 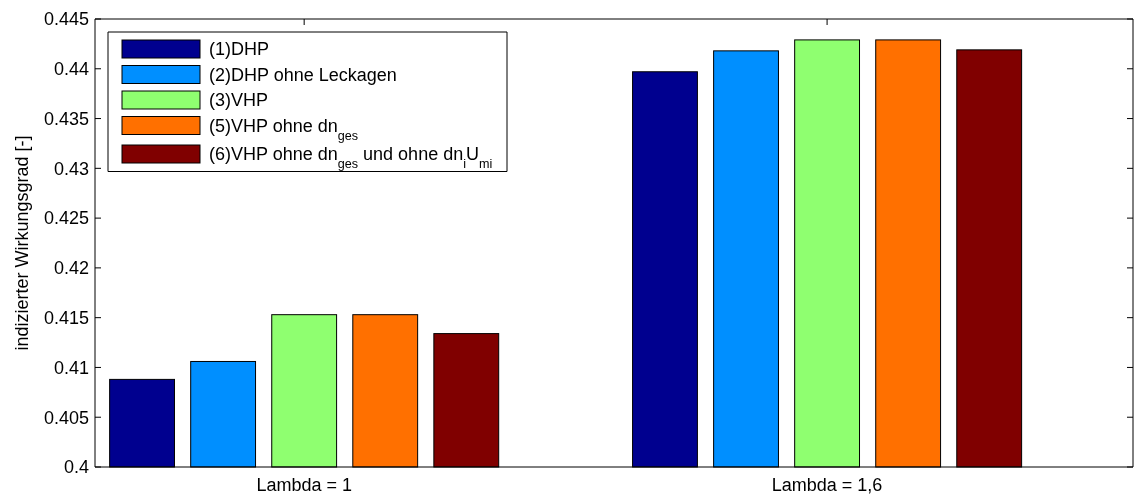 What do you see at coordinates (284, 129) in the screenshot?
I see `legend-label: (5)VHP ohne dn$_{ges}$` at bounding box center [284, 129].